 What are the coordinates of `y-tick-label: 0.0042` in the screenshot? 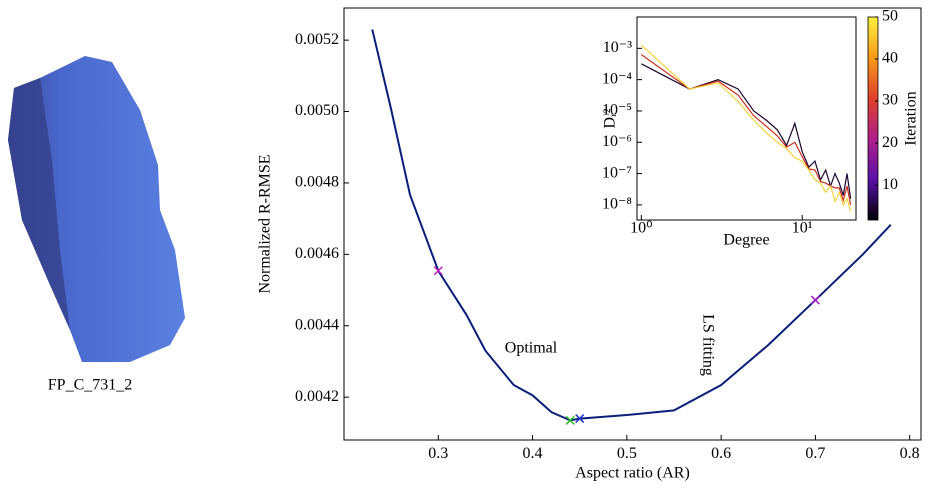 It's located at (317, 396).